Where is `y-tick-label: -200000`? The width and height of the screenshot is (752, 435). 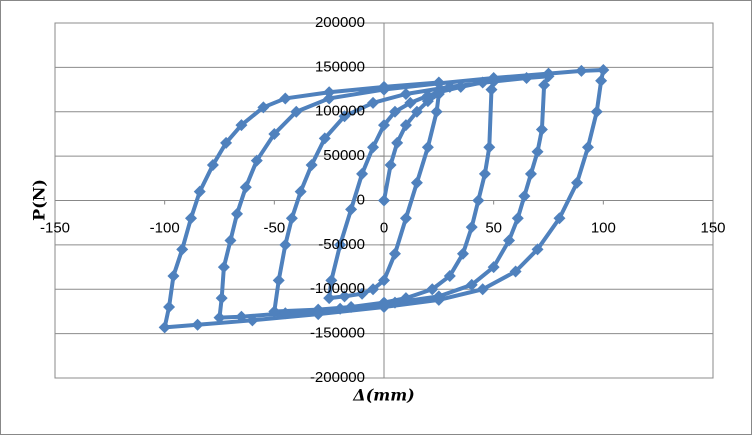
y-tick-label: -200000 is located at coordinates (337, 377).